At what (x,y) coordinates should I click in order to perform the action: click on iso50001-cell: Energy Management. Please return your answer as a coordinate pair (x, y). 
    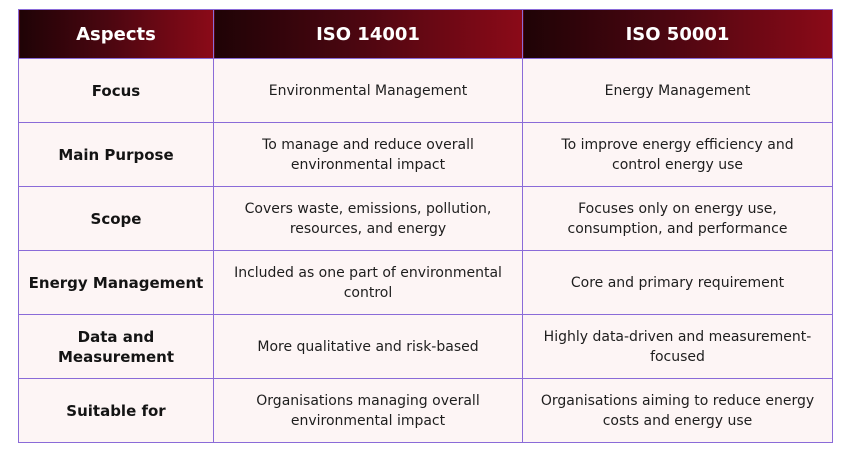
    Looking at the image, I should click on (677, 90).